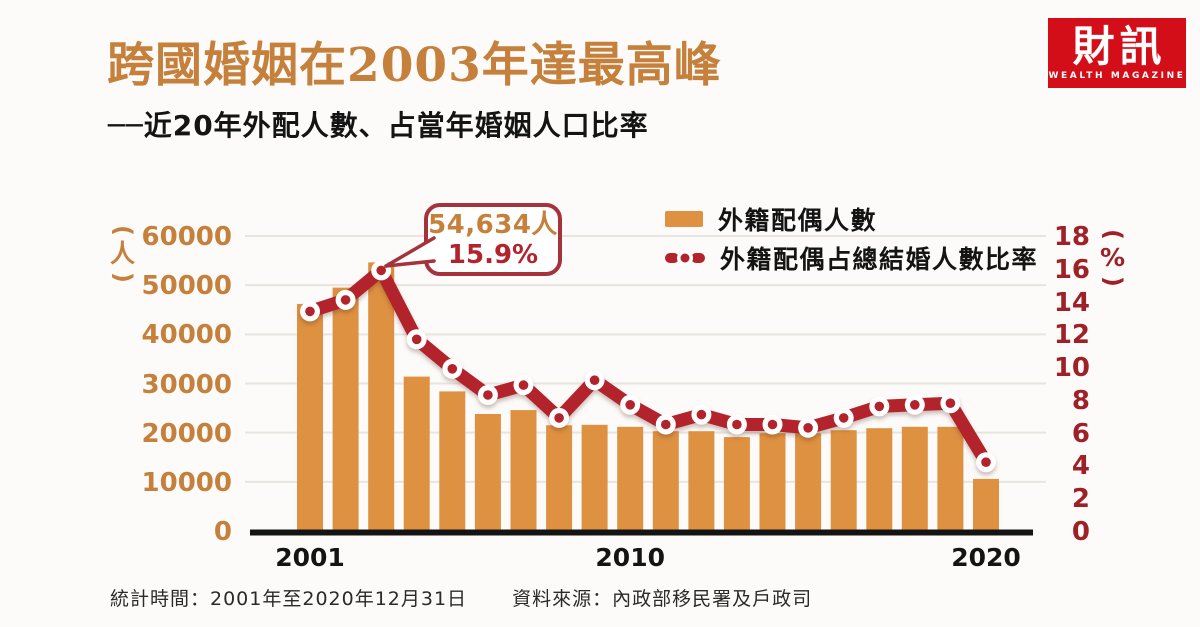 This screenshot has width=1200, height=627. I want to click on right-axis-ticks: 18 16 14 12 10 8 6 4 2 0, so click(1067, 313).